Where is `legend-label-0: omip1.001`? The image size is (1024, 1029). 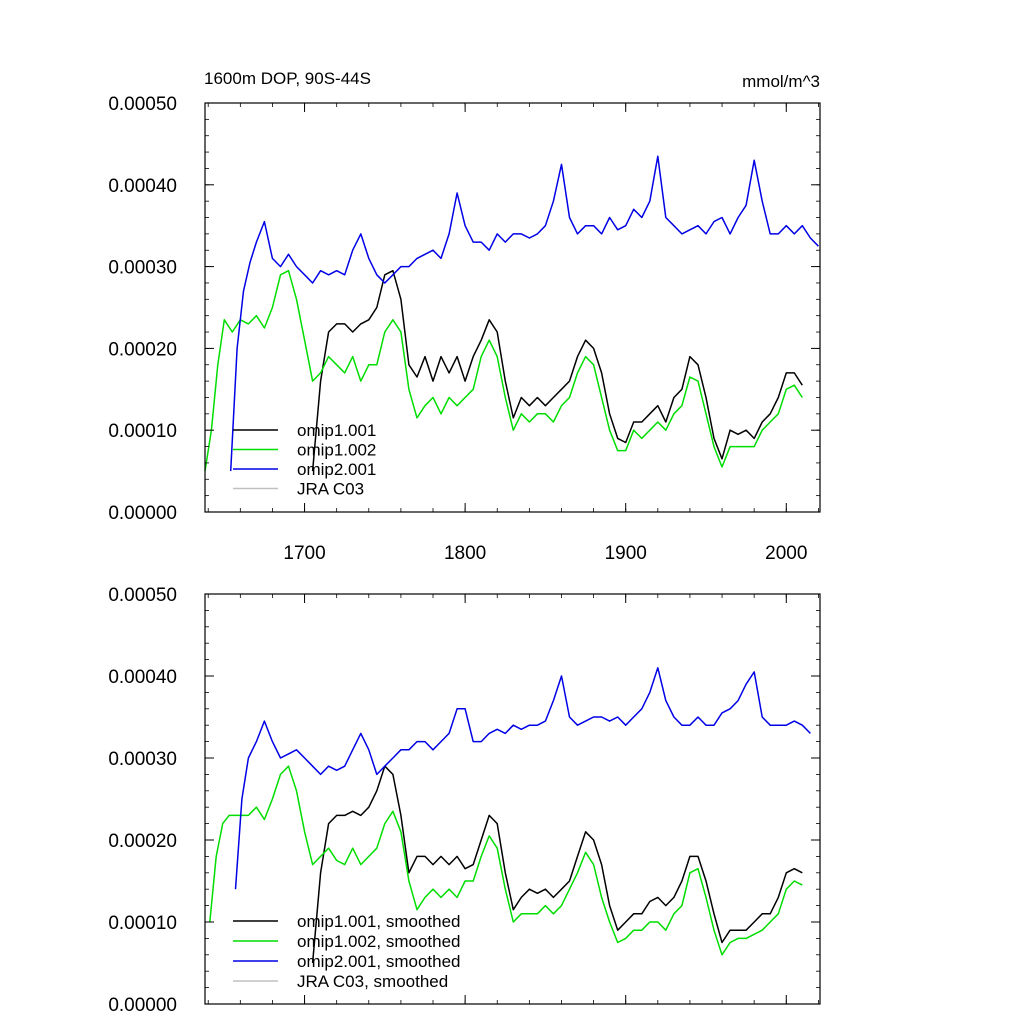 legend-label-0: omip1.001 is located at coordinates (336, 430).